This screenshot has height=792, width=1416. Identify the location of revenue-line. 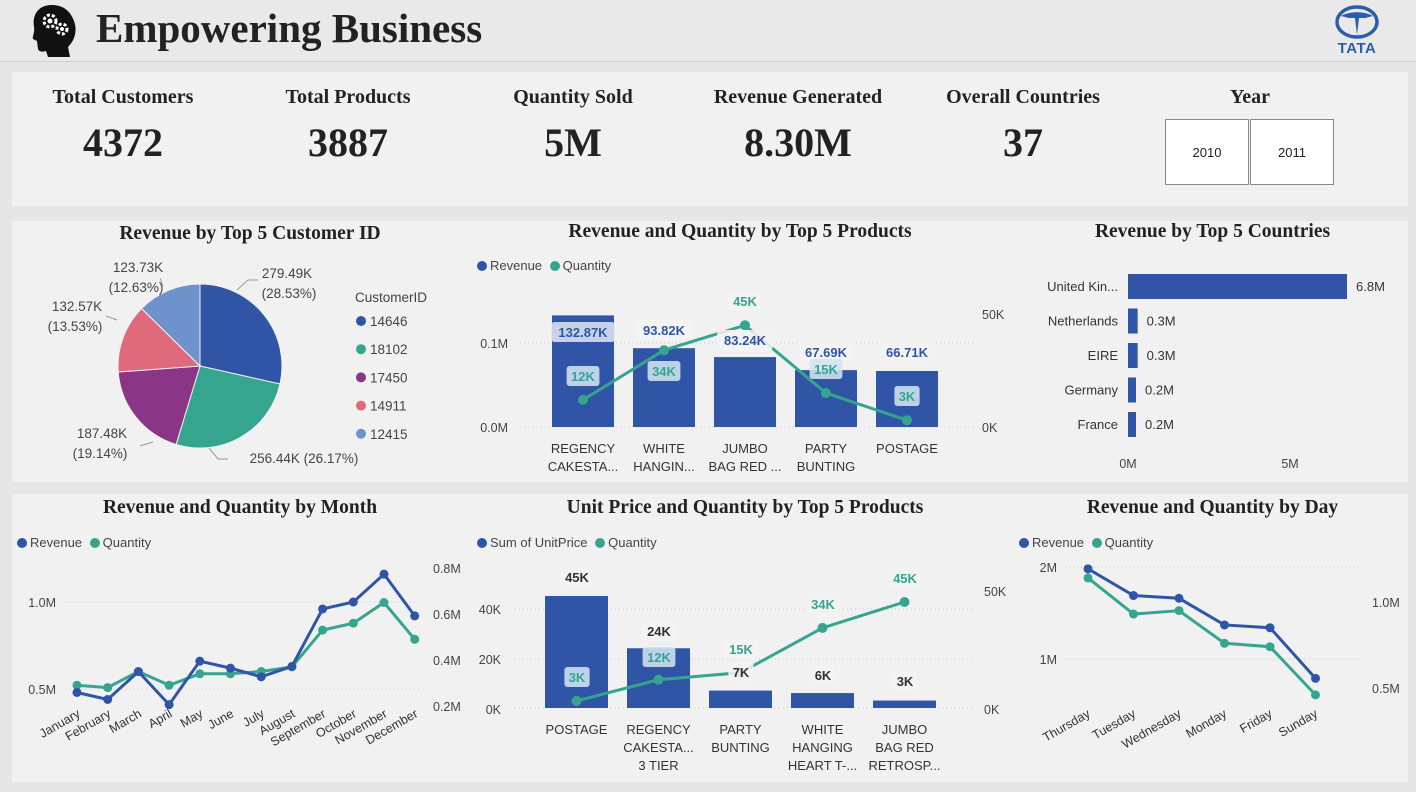
(246, 639).